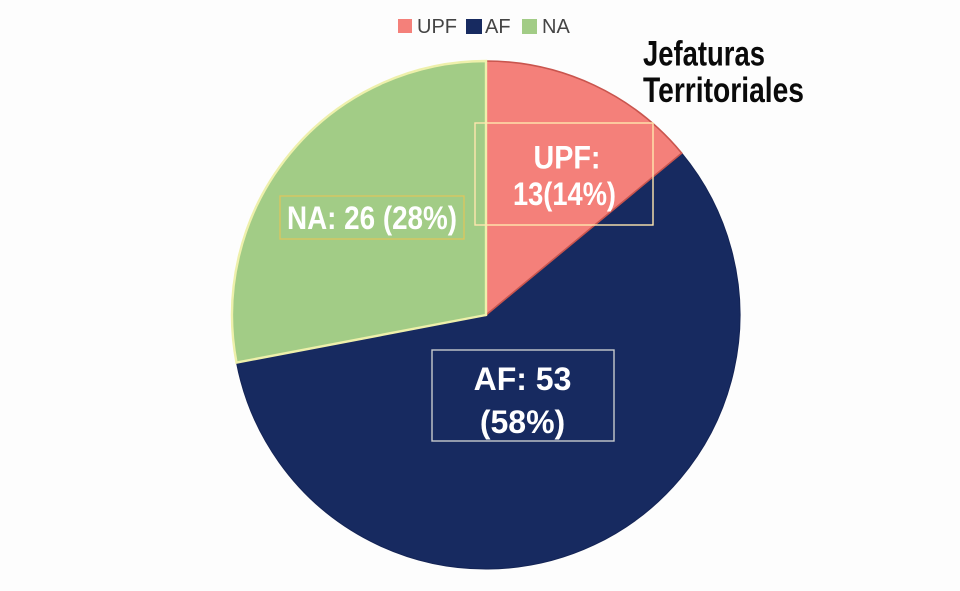  Describe the element at coordinates (556, 27) in the screenshot. I see `svg-text: NA` at that location.